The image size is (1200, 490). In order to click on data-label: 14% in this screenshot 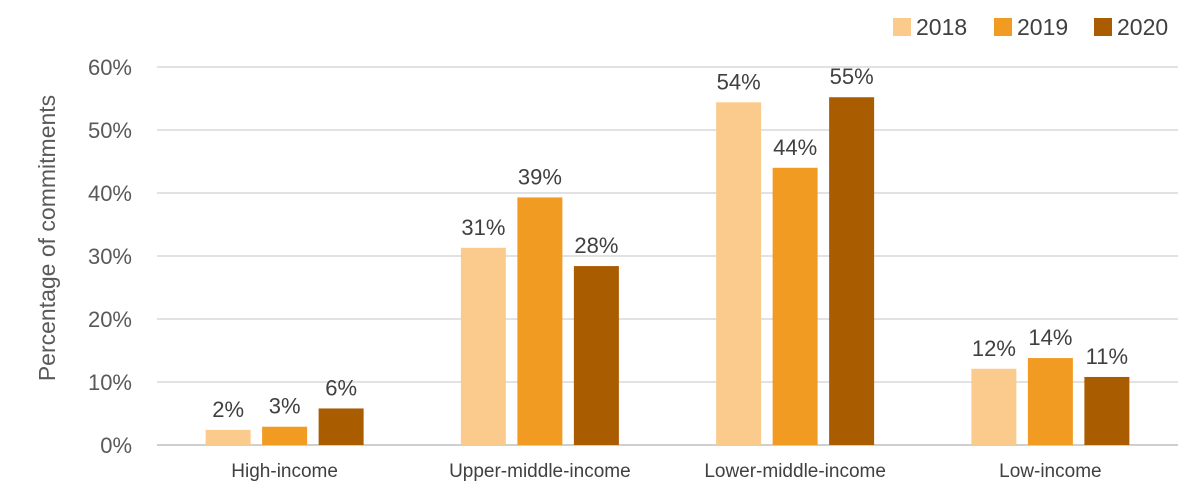, I will do `click(1050, 337)`.